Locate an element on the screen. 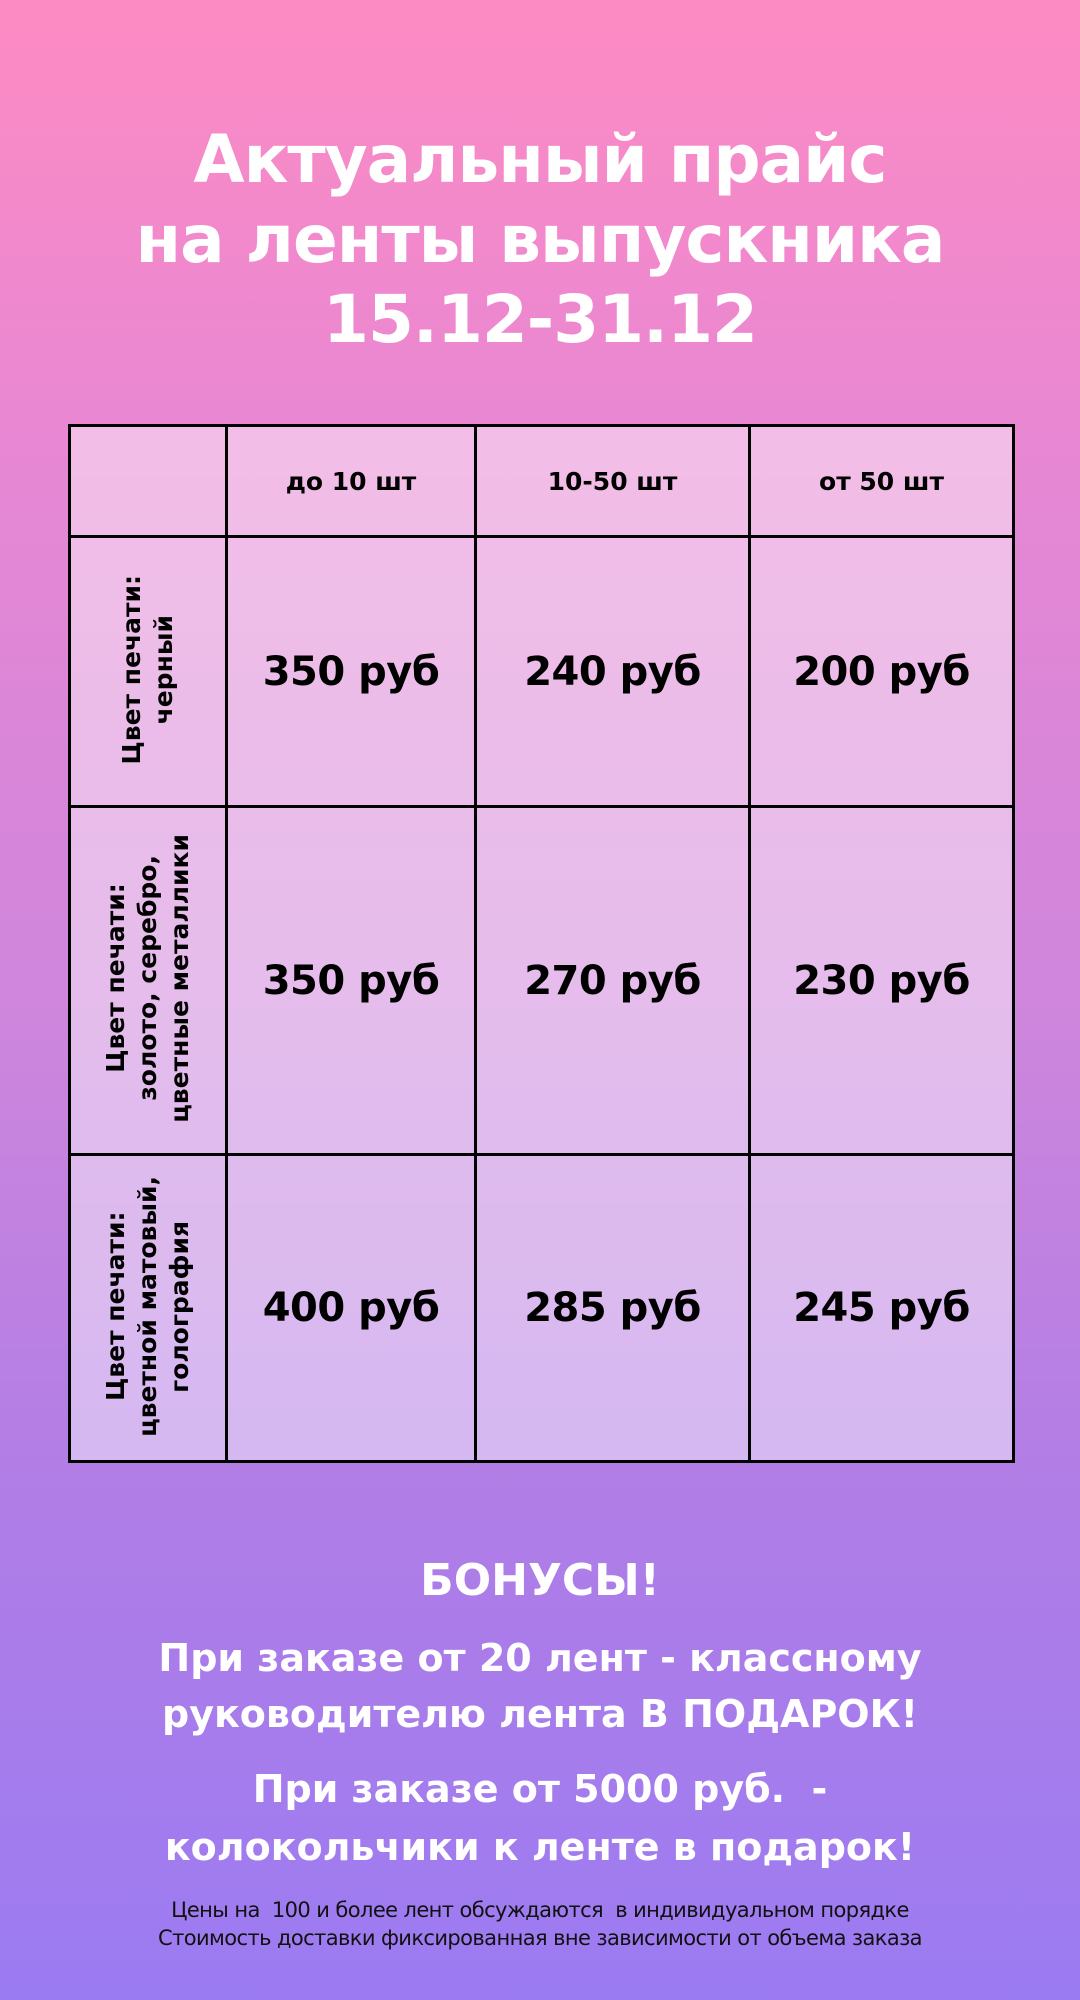 This screenshot has width=1080, height=2000. title-line-2: на ленты выпускника is located at coordinates (540, 239).